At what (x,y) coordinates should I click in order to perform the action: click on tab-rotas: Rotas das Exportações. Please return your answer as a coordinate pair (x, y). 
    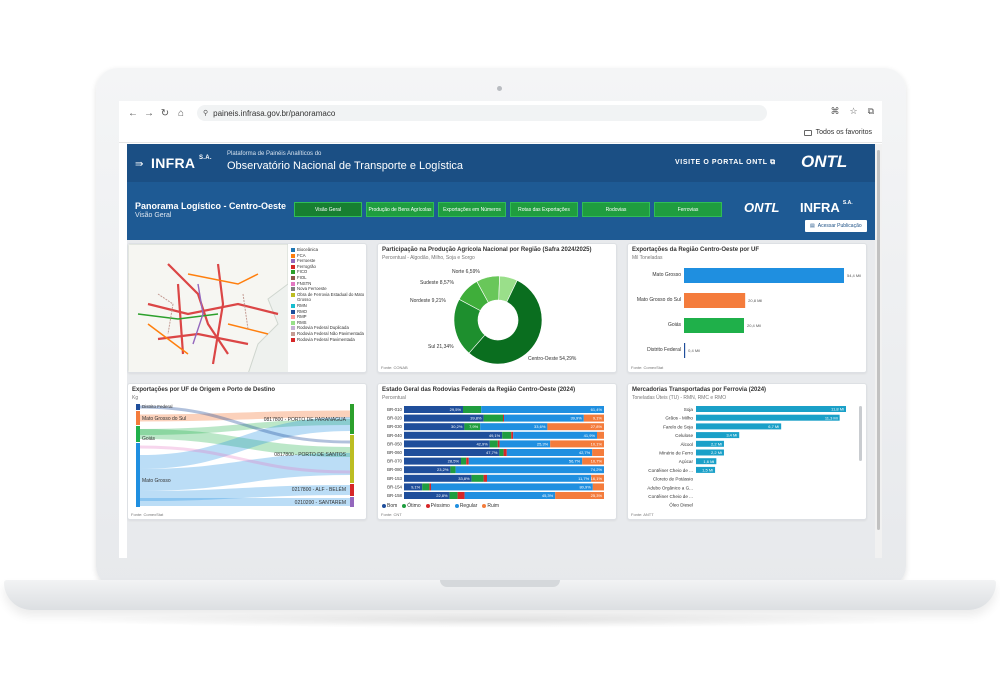
    Looking at the image, I should click on (544, 209).